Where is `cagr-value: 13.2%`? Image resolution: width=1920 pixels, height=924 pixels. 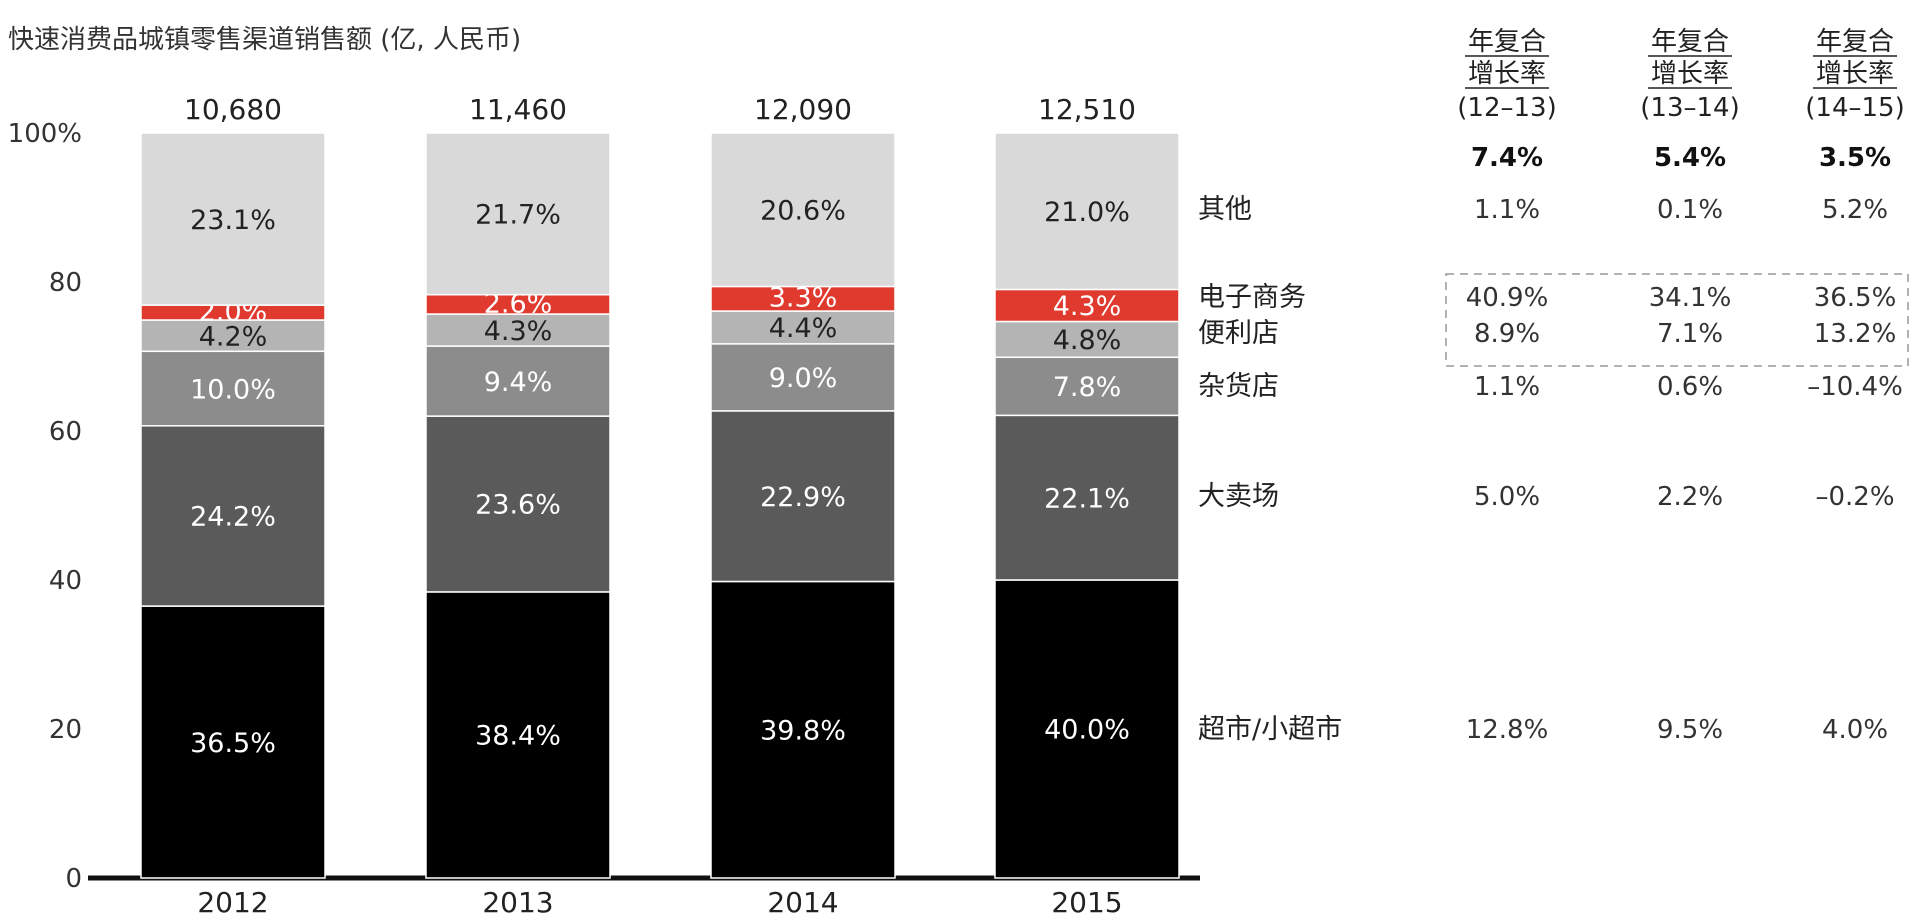
cagr-value: 13.2% is located at coordinates (1855, 334).